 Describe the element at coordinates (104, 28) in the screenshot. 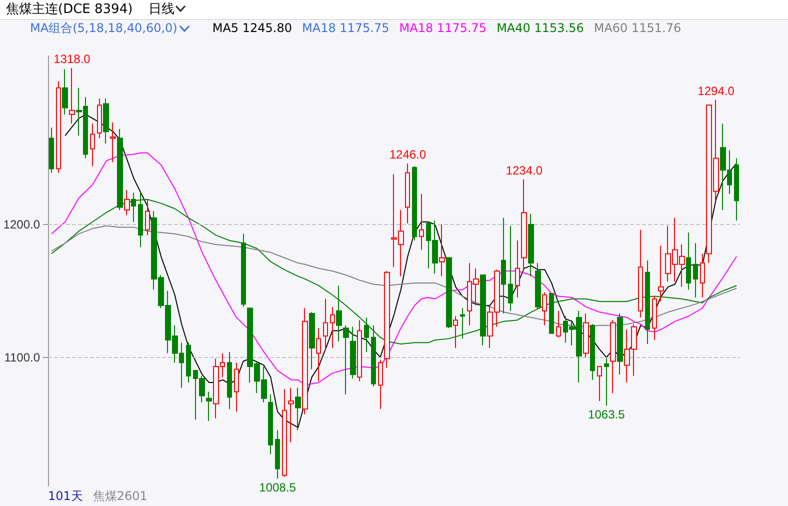

I see `legend-title: MA组合(5,18,18,40,60,0)` at that location.